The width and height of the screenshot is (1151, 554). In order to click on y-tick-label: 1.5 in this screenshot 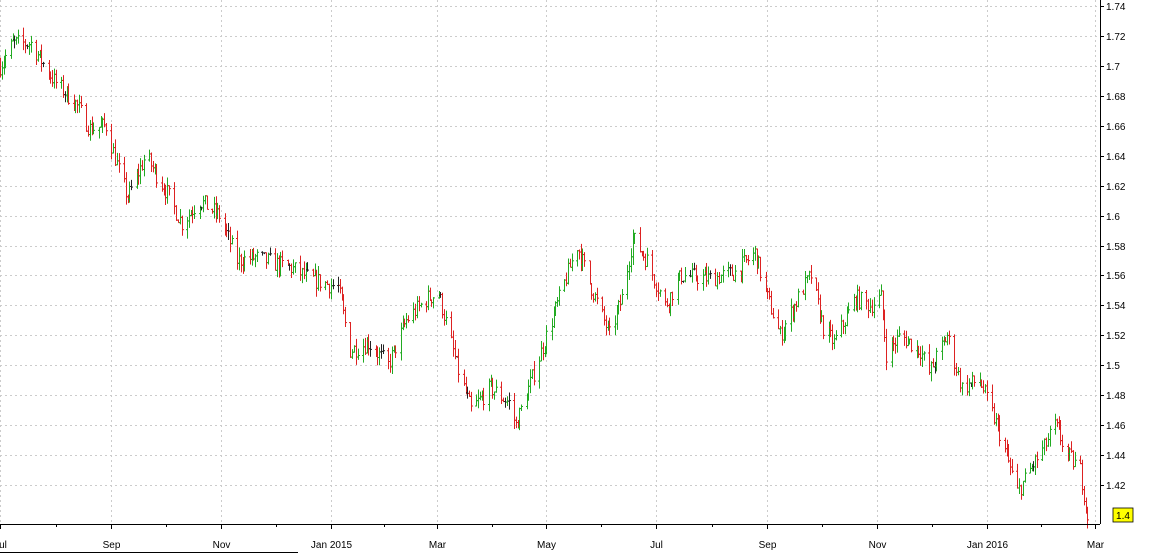, I will do `click(1113, 366)`.